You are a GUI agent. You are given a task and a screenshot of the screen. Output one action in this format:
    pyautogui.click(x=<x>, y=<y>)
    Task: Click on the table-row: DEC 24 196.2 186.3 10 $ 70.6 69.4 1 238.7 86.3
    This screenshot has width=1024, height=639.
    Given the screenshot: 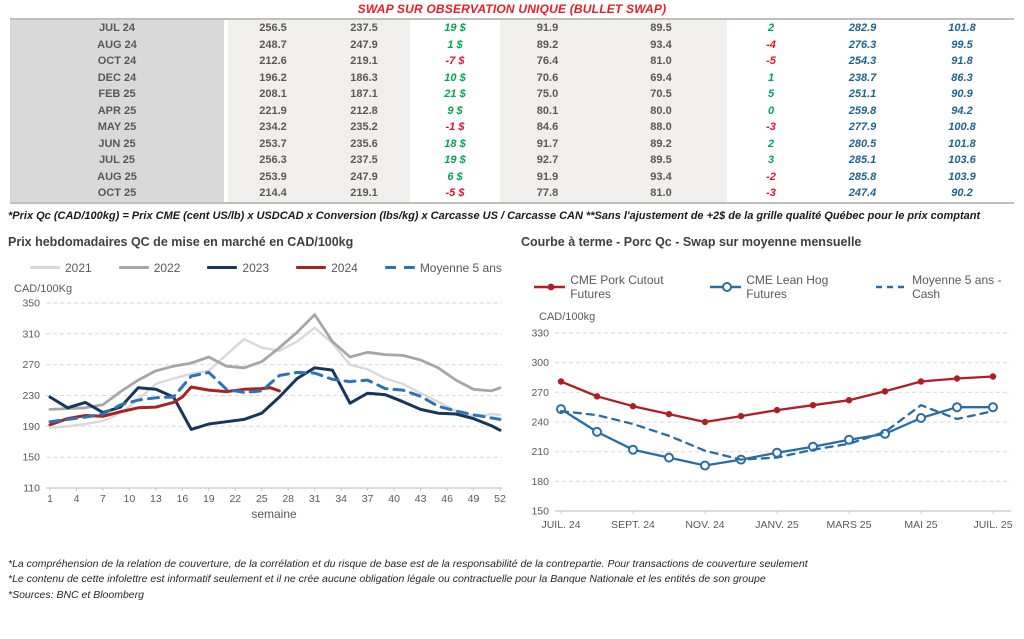 What is the action you would take?
    pyautogui.click(x=512, y=77)
    